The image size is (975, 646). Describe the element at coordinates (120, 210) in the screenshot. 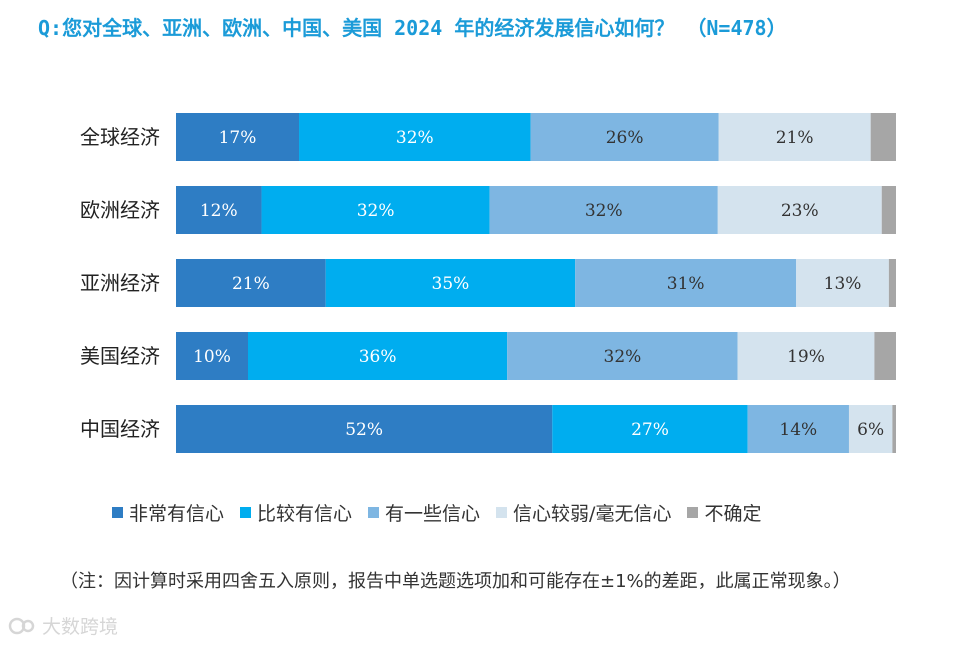

I see `category-label: 欧洲经济` at that location.